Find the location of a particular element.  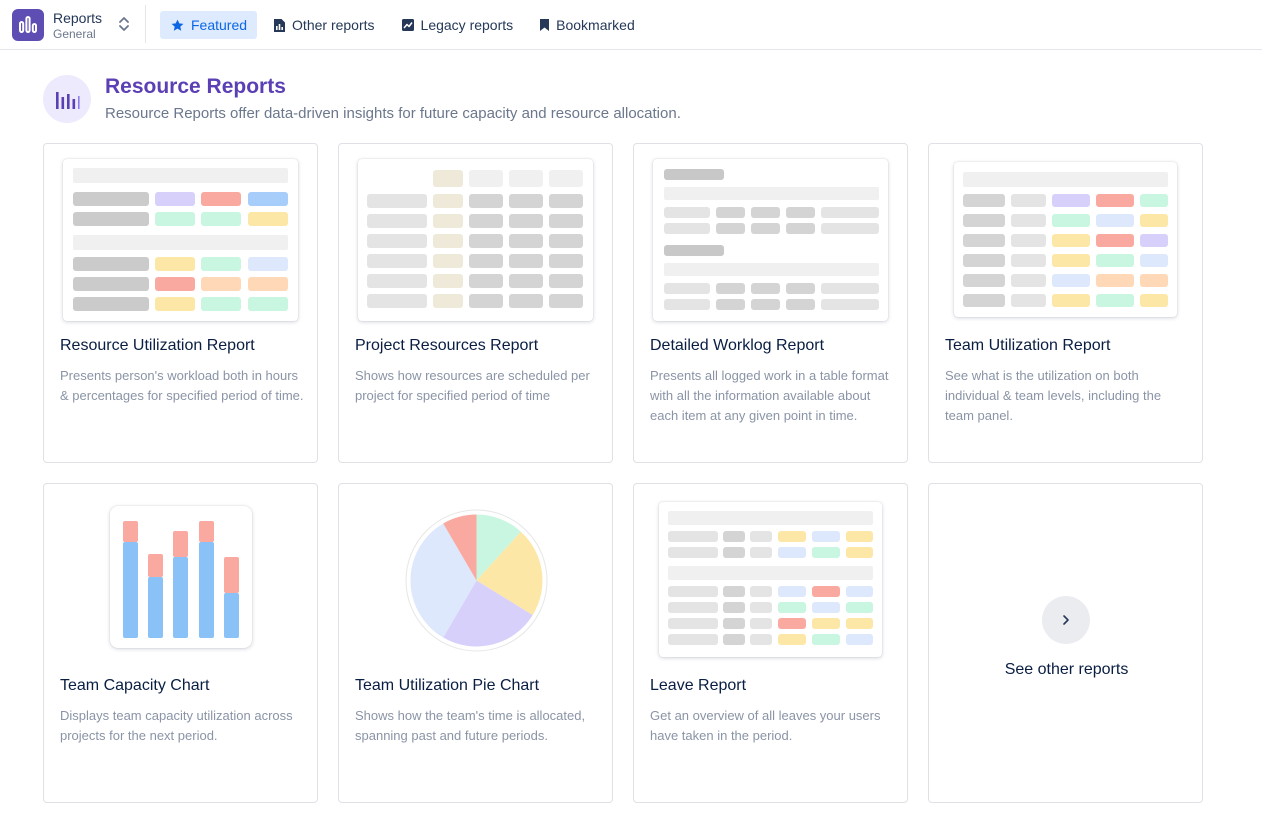

tab-featured: Featured is located at coordinates (209, 25).